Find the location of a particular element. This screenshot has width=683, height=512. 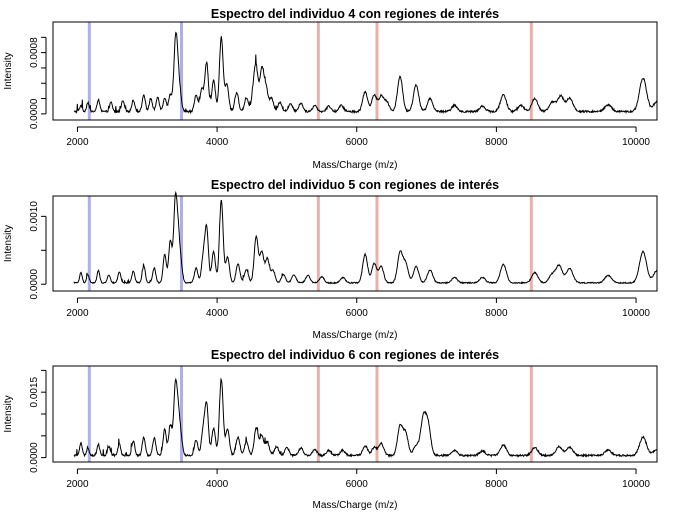

y-tick-label: 0.0015 is located at coordinates (34, 391).